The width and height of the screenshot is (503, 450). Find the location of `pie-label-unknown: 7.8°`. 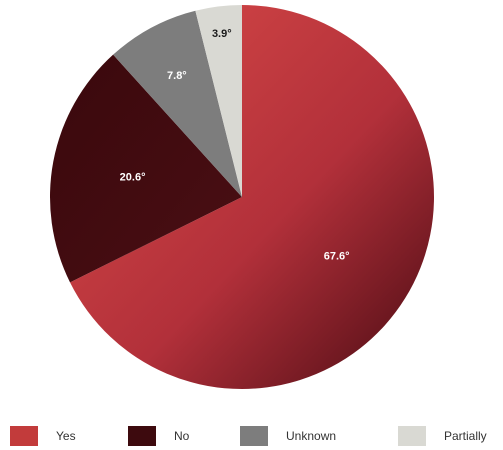

pie-label-unknown: 7.8° is located at coordinates (177, 76).